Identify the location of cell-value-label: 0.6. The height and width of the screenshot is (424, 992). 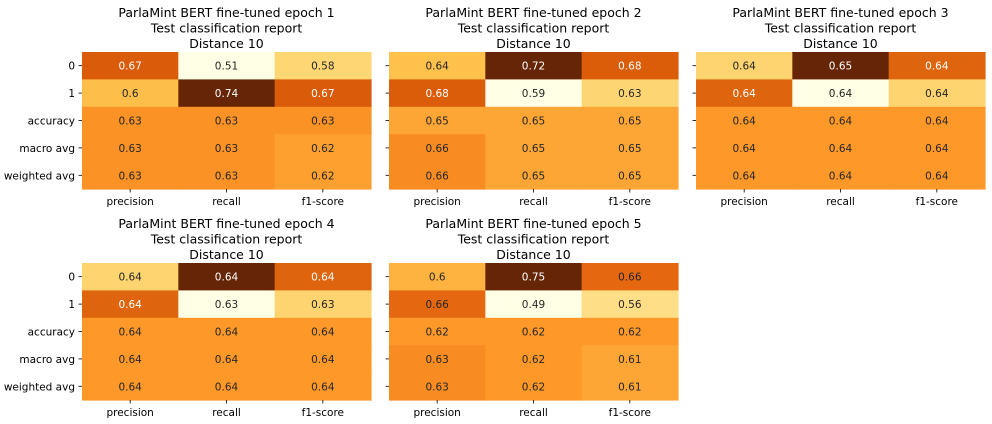
(130, 94).